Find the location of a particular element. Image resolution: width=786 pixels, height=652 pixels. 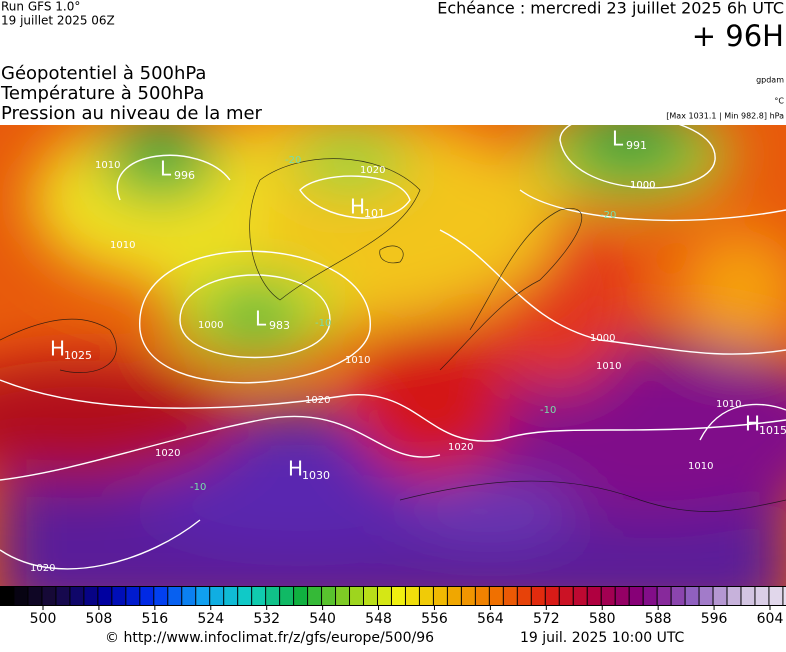

center-value: 101 is located at coordinates (374, 213).